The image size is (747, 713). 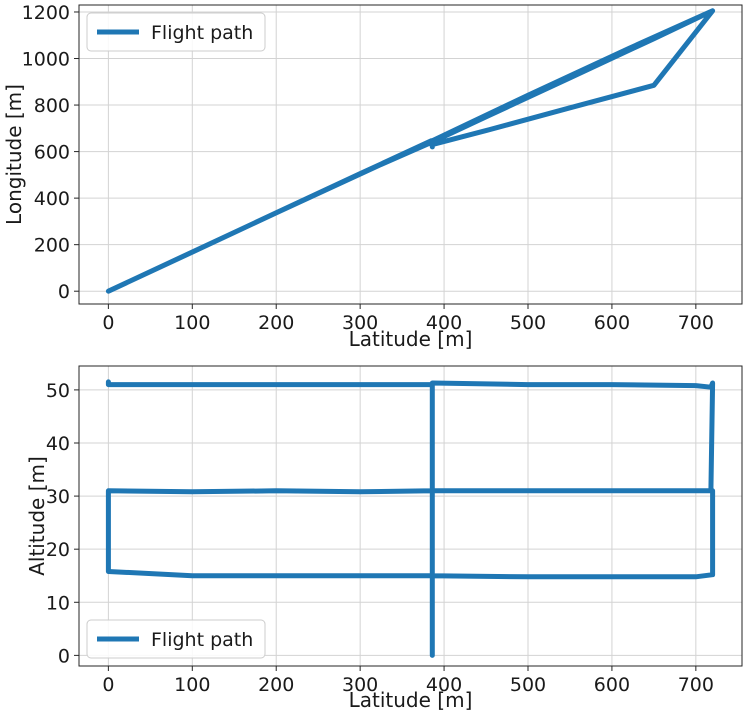 I want to click on y-tick-label: 1000, so click(x=46, y=60).